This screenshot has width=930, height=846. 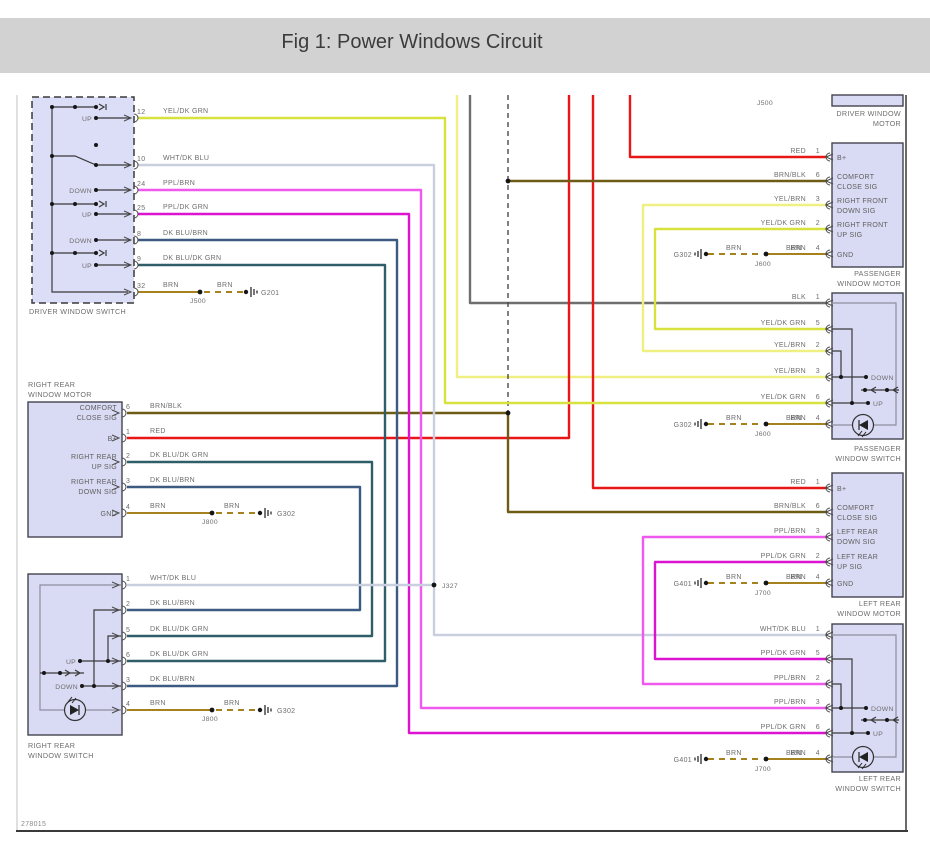 I want to click on splice-label: J600, so click(x=763, y=264).